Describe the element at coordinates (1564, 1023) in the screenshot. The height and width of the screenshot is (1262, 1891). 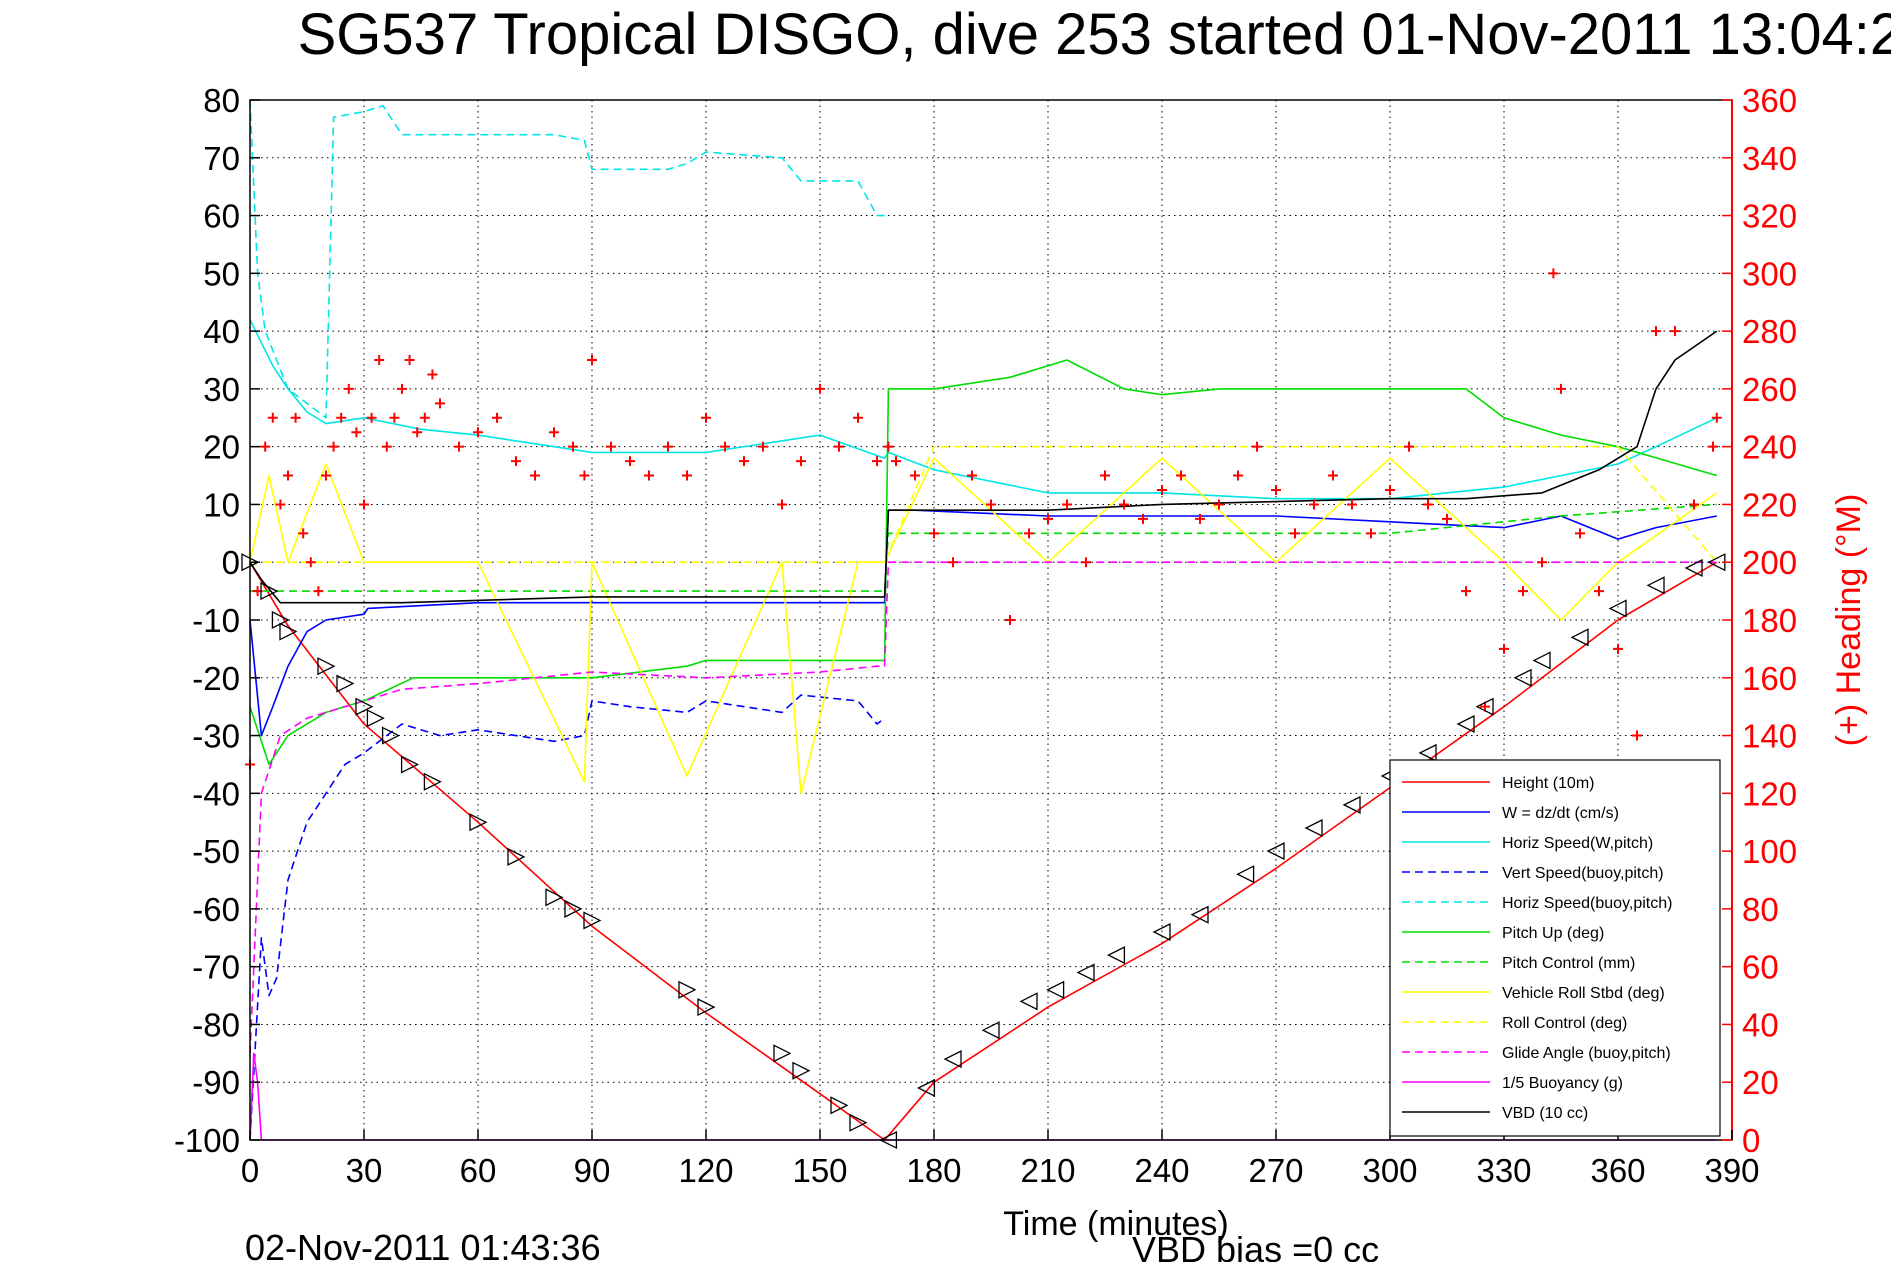
I see `legend-entry-label: Roll Control (deg)` at that location.